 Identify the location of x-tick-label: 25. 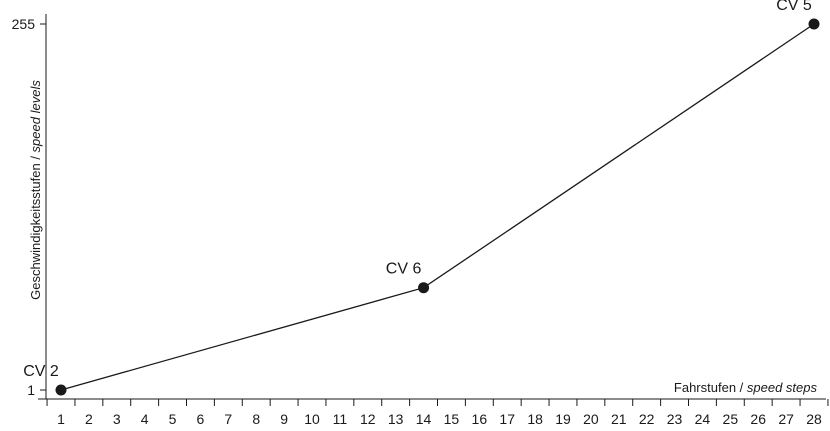
(731, 419).